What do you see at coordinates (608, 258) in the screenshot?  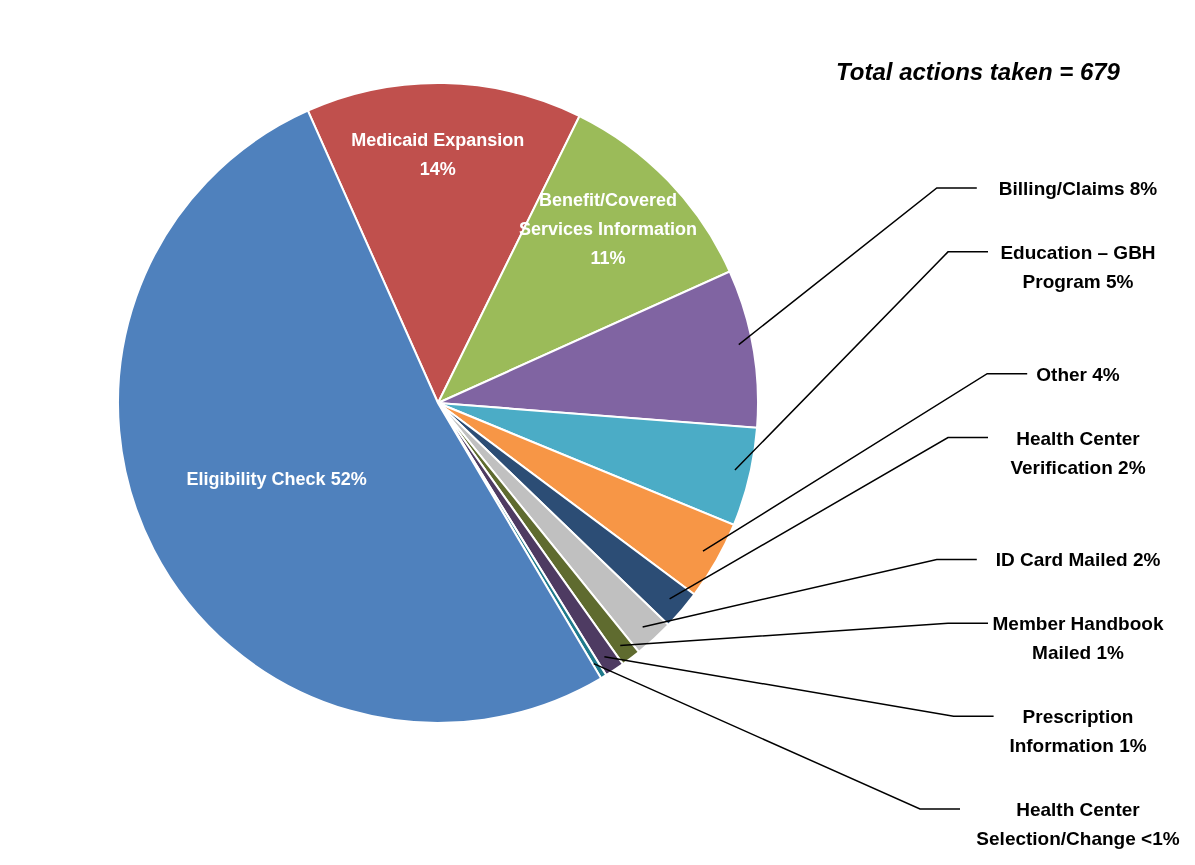 I see `data-label: 11%` at bounding box center [608, 258].